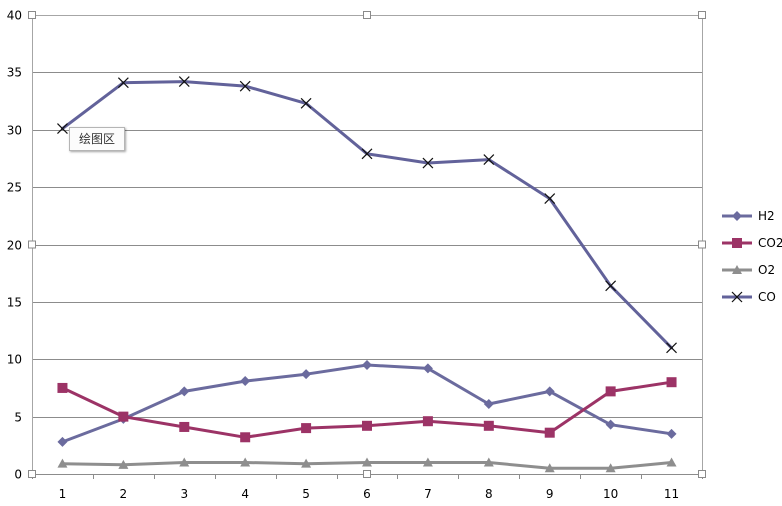 This screenshot has width=782, height=506. What do you see at coordinates (766, 270) in the screenshot?
I see `legend-label: O2` at bounding box center [766, 270].